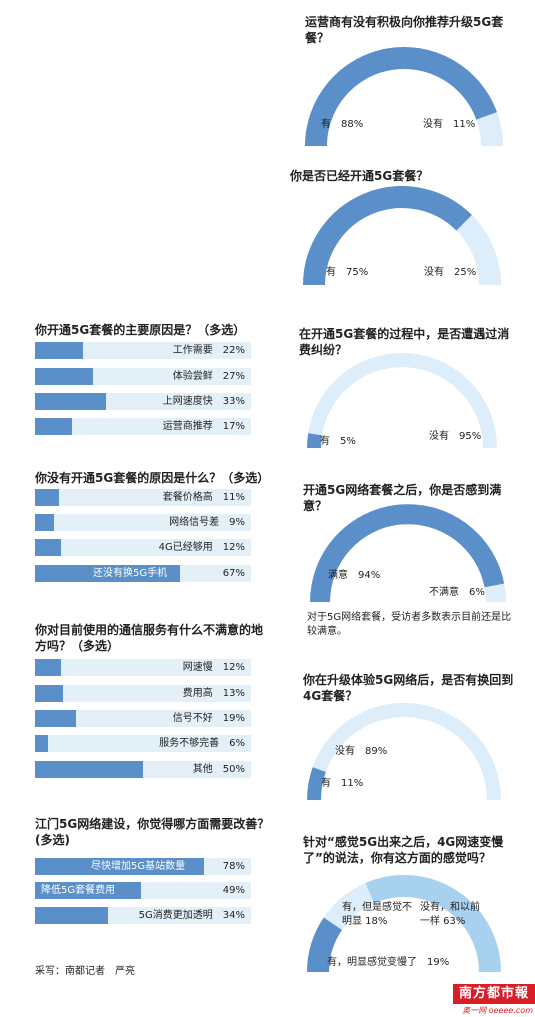 This screenshot has height=1017, width=535. What do you see at coordinates (149, 638) in the screenshot?
I see `bar3-title: 你对目前使用的通信服务有什么不满意的地方吗？（多选）` at bounding box center [149, 638].